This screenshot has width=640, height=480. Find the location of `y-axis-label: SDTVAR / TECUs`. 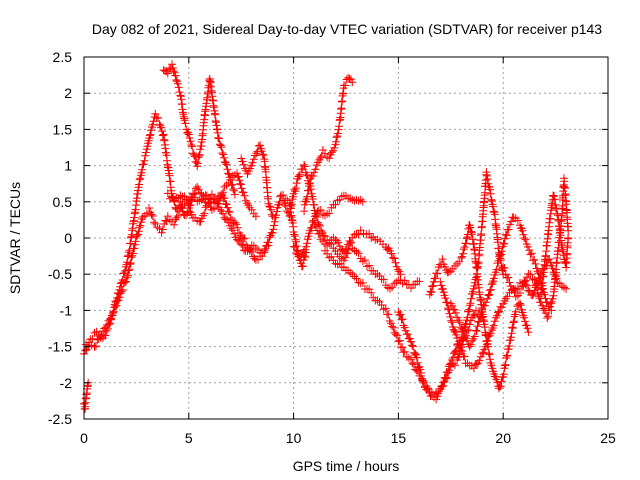

y-axis-label: SDTVAR / TECUs is located at coordinates (15, 238).